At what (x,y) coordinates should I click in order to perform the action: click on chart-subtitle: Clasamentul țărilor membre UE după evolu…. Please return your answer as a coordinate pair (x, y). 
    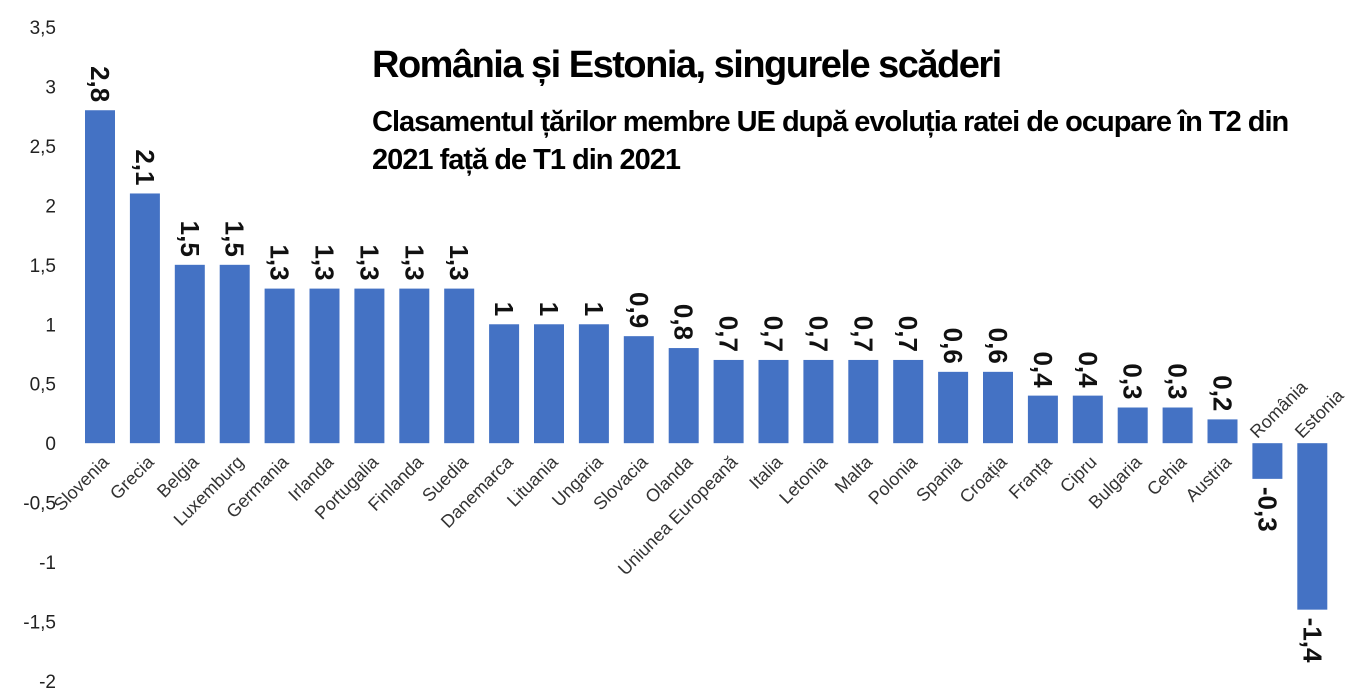
    Looking at the image, I should click on (830, 141).